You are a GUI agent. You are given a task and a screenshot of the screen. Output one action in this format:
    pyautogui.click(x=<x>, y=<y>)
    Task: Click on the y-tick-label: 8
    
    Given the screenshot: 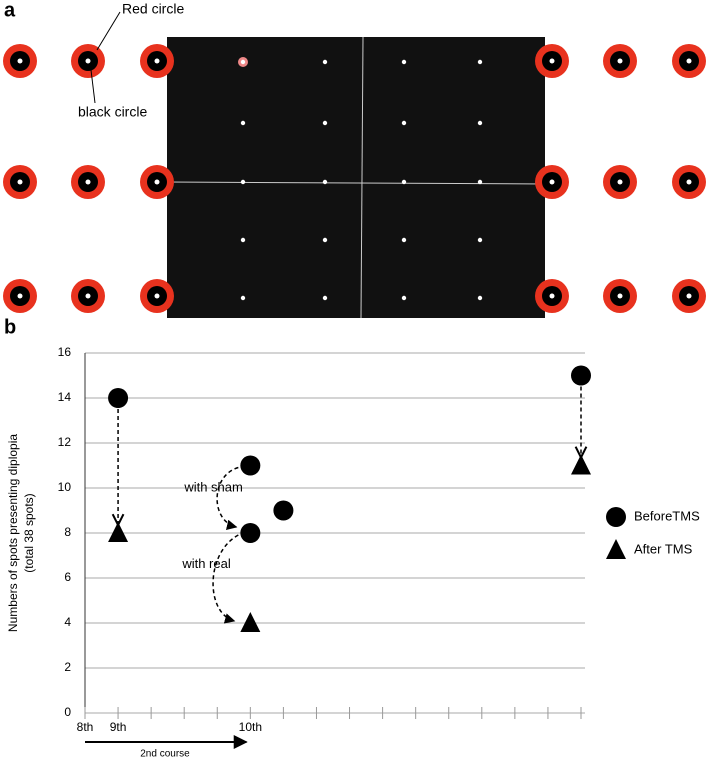 What is the action you would take?
    pyautogui.click(x=67, y=532)
    